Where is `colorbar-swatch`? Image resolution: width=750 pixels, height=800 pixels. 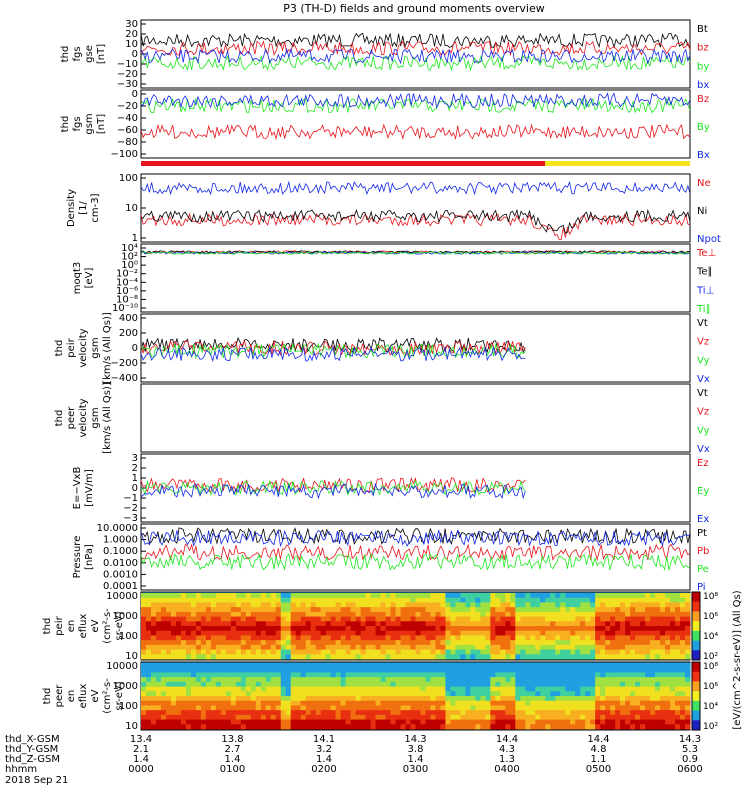
colorbar-swatch is located at coordinates (696, 706).